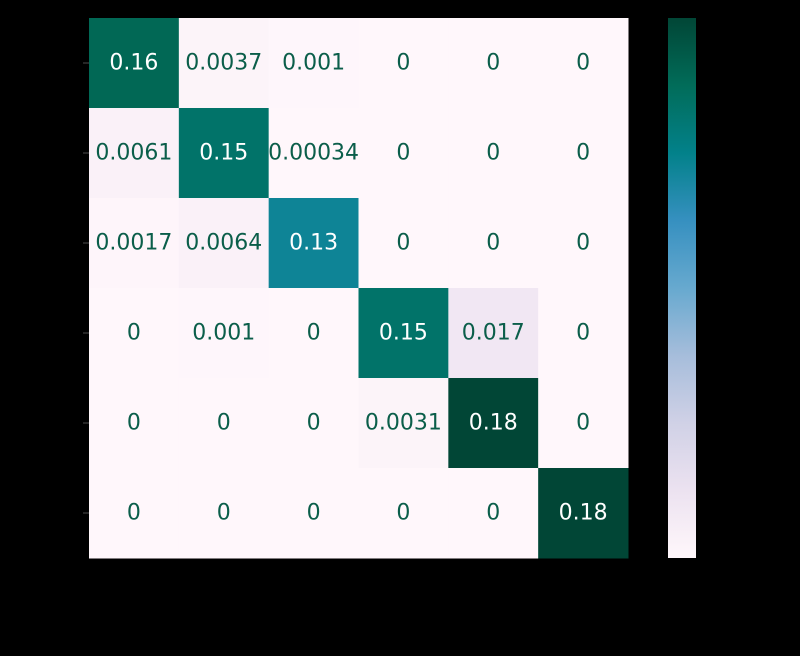 The image size is (800, 656). I want to click on cell-value-label: 0.017, so click(493, 333).